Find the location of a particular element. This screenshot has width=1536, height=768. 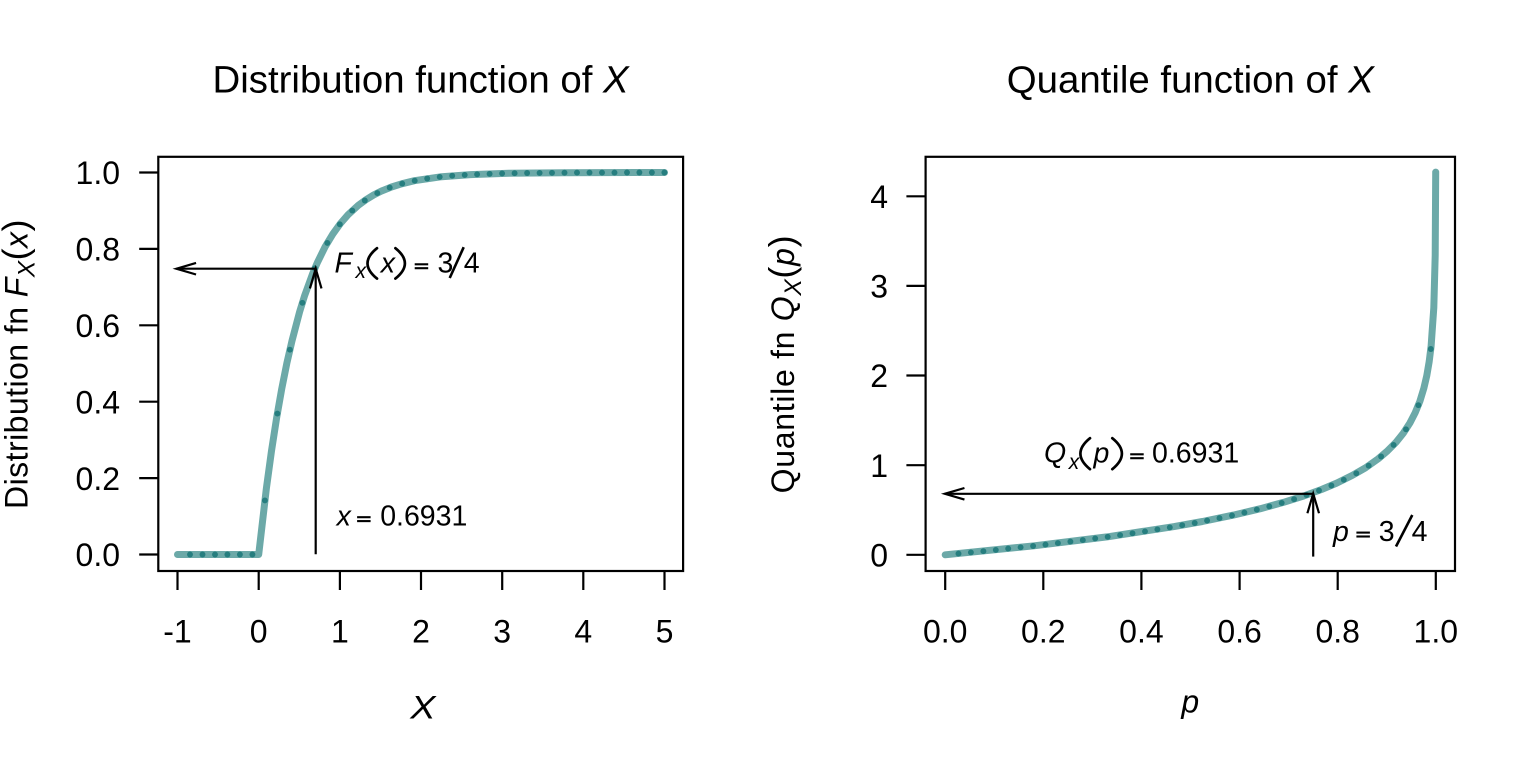

svg-text: Quantile function of X is located at coordinates (1191, 80).